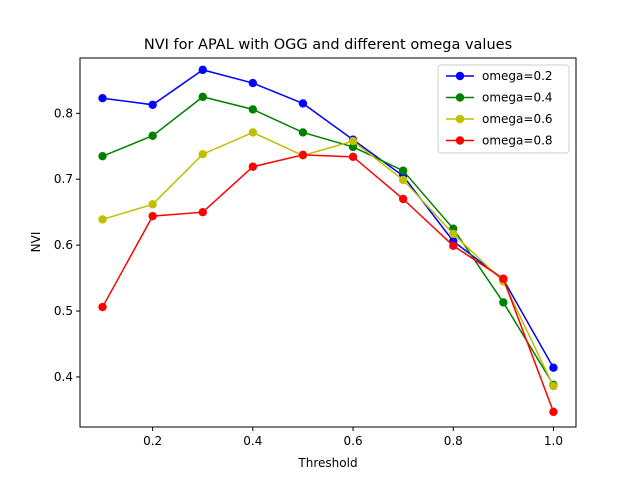 This screenshot has width=640, height=480. I want to click on legend-label: omega=0.8, so click(517, 141).